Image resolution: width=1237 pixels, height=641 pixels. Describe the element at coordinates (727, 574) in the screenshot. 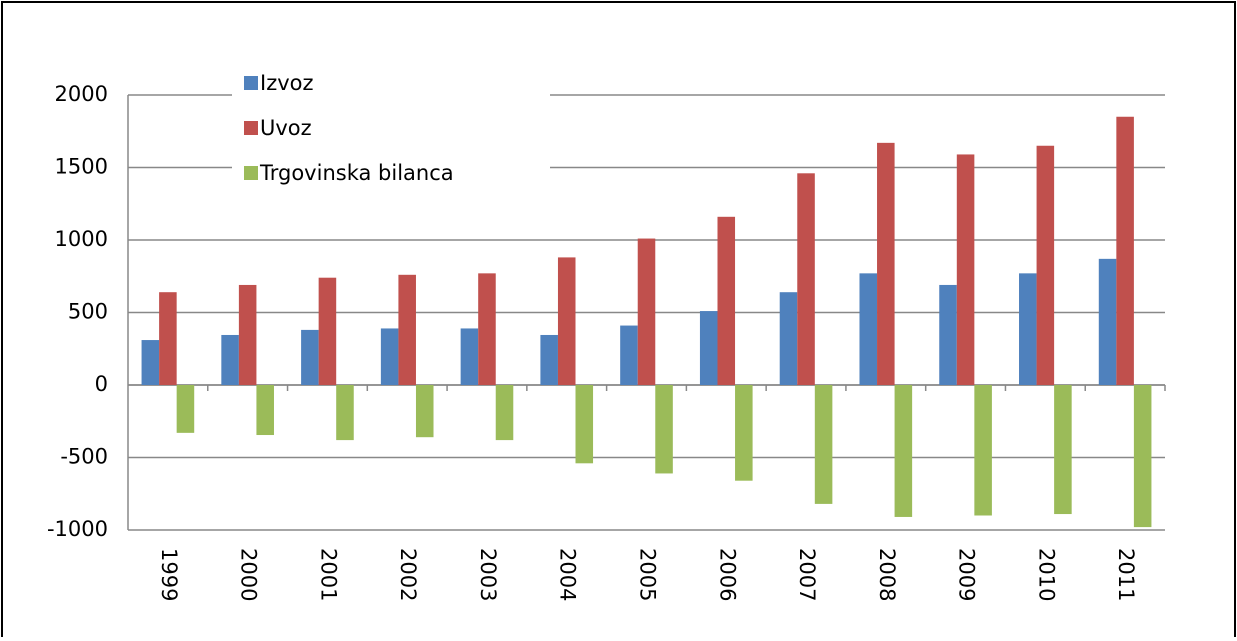

I see `x-tick-label: 2006` at that location.